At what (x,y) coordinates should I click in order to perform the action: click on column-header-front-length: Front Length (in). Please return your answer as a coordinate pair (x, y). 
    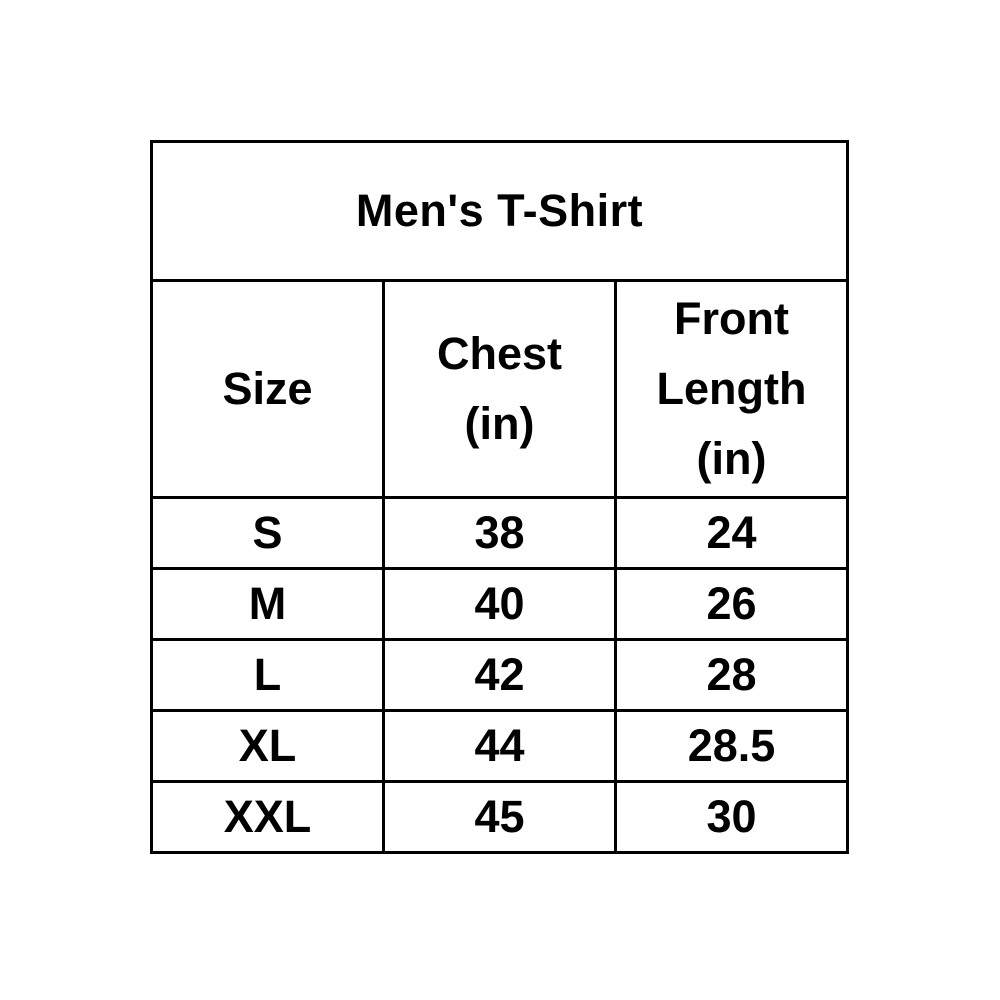
    Looking at the image, I should click on (731, 389).